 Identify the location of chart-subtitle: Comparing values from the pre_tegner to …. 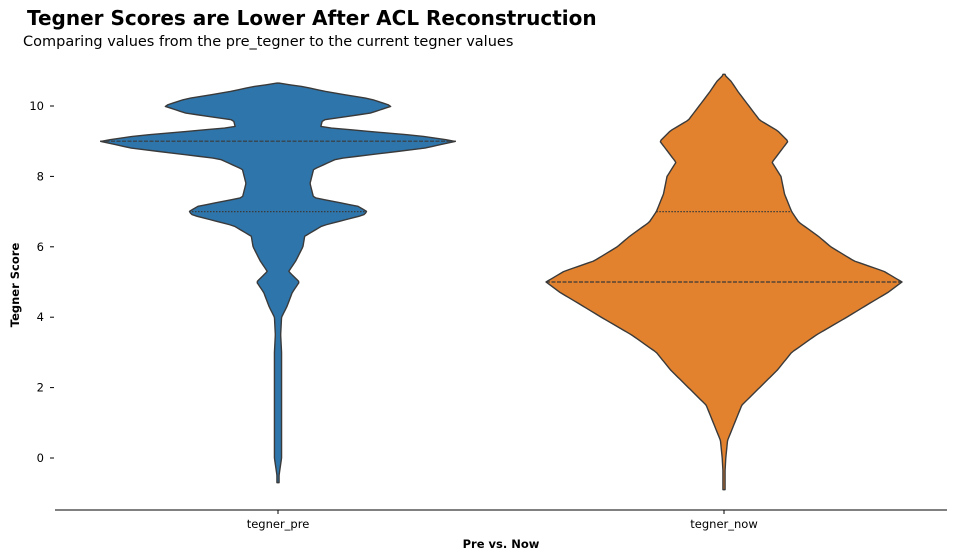
(268, 42).